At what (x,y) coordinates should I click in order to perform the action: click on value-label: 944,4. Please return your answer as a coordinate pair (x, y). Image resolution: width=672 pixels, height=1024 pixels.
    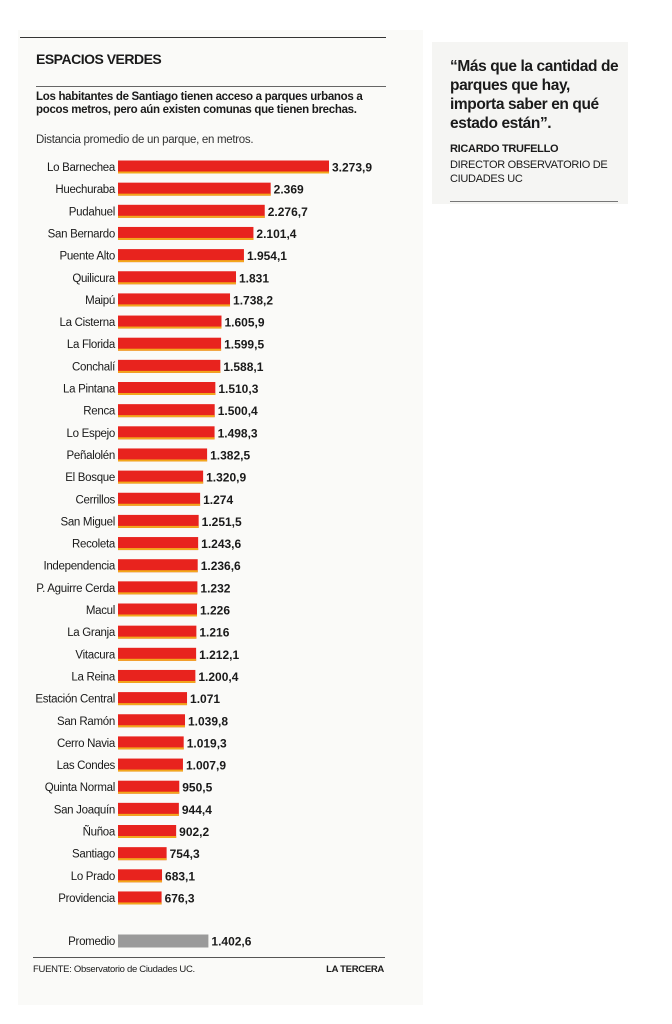
    Looking at the image, I should click on (197, 810).